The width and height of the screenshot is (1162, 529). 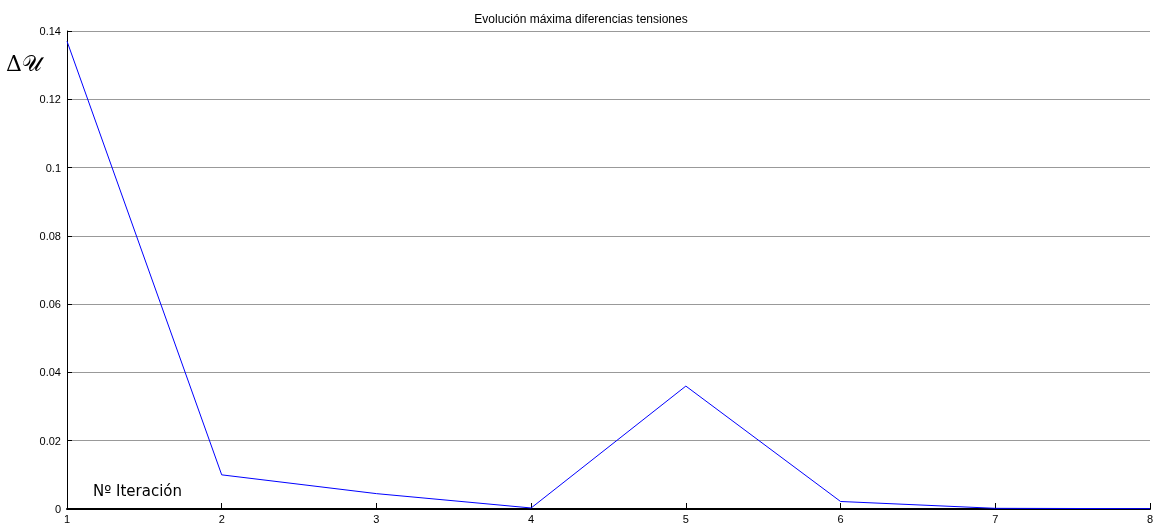 What do you see at coordinates (50, 372) in the screenshot?
I see `y-tick-label: 0.04` at bounding box center [50, 372].